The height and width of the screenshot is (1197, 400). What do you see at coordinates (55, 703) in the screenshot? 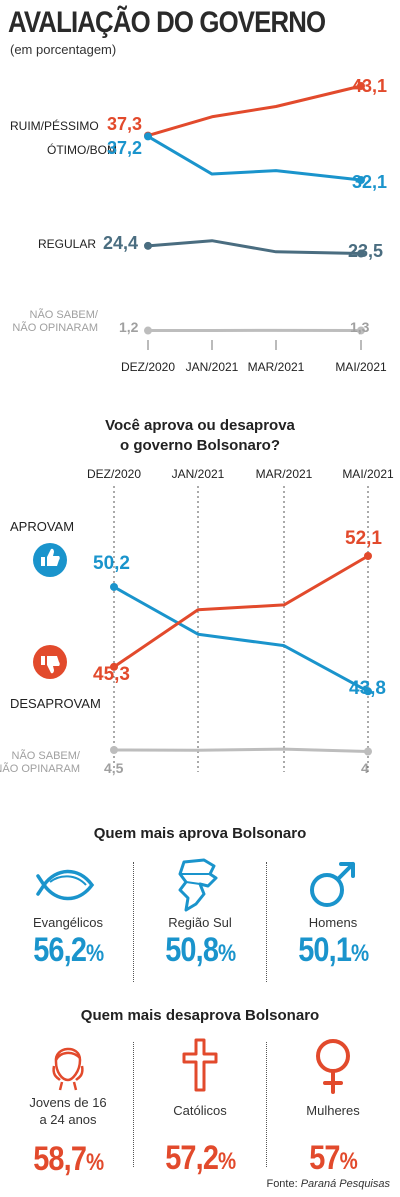
I see `series-name: DESAPROVAM` at bounding box center [55, 703].